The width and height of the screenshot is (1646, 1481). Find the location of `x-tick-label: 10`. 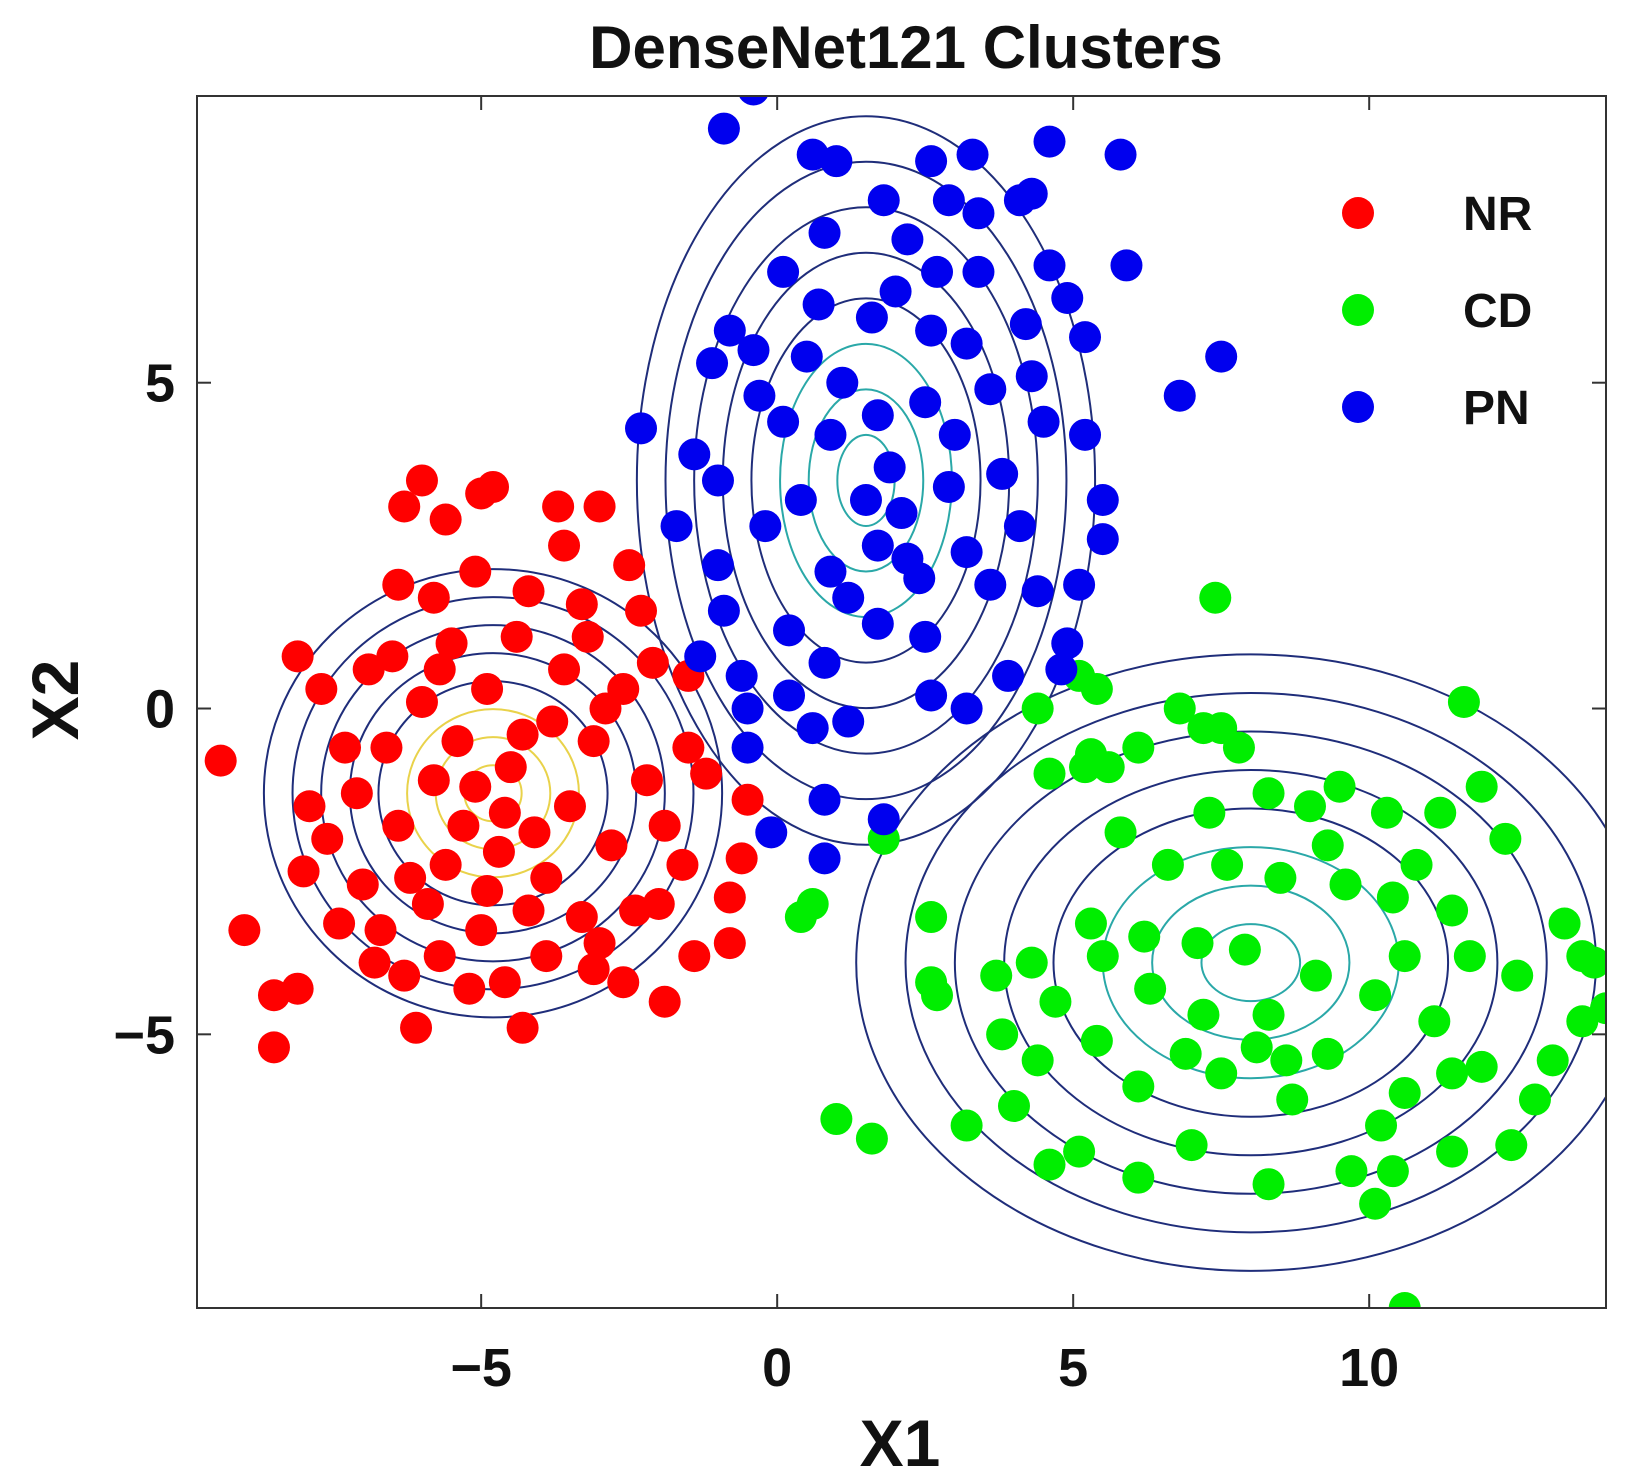

x-tick-label: 10 is located at coordinates (1369, 1368).